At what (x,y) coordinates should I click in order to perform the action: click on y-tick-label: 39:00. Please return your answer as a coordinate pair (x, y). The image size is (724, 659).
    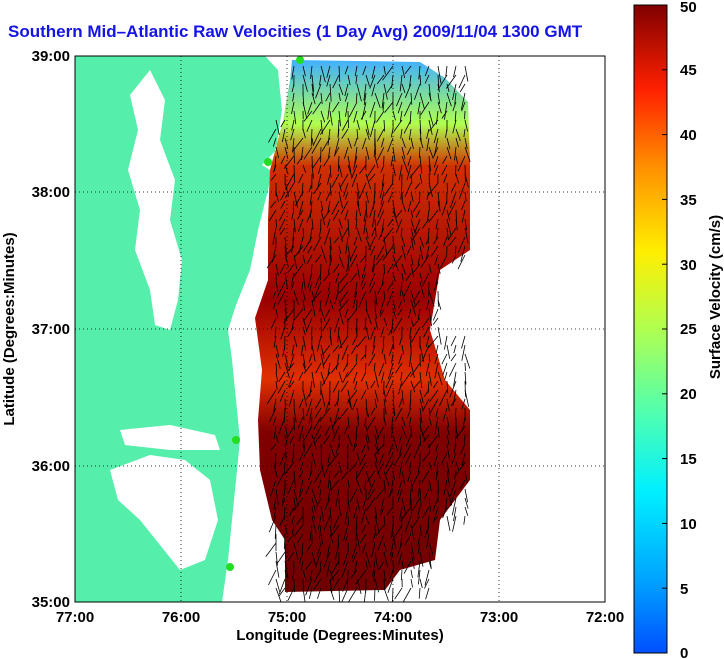
    Looking at the image, I should click on (51, 56).